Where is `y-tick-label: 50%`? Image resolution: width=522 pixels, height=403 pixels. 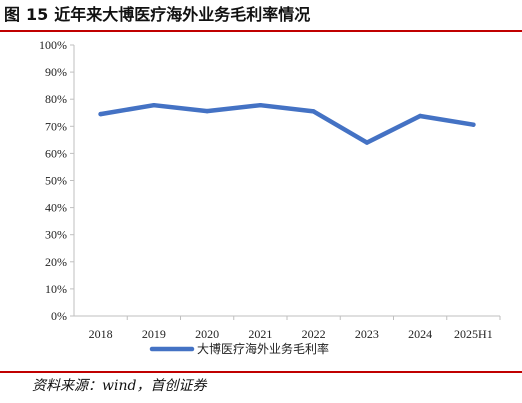
y-tick-label: 50% is located at coordinates (56, 181).